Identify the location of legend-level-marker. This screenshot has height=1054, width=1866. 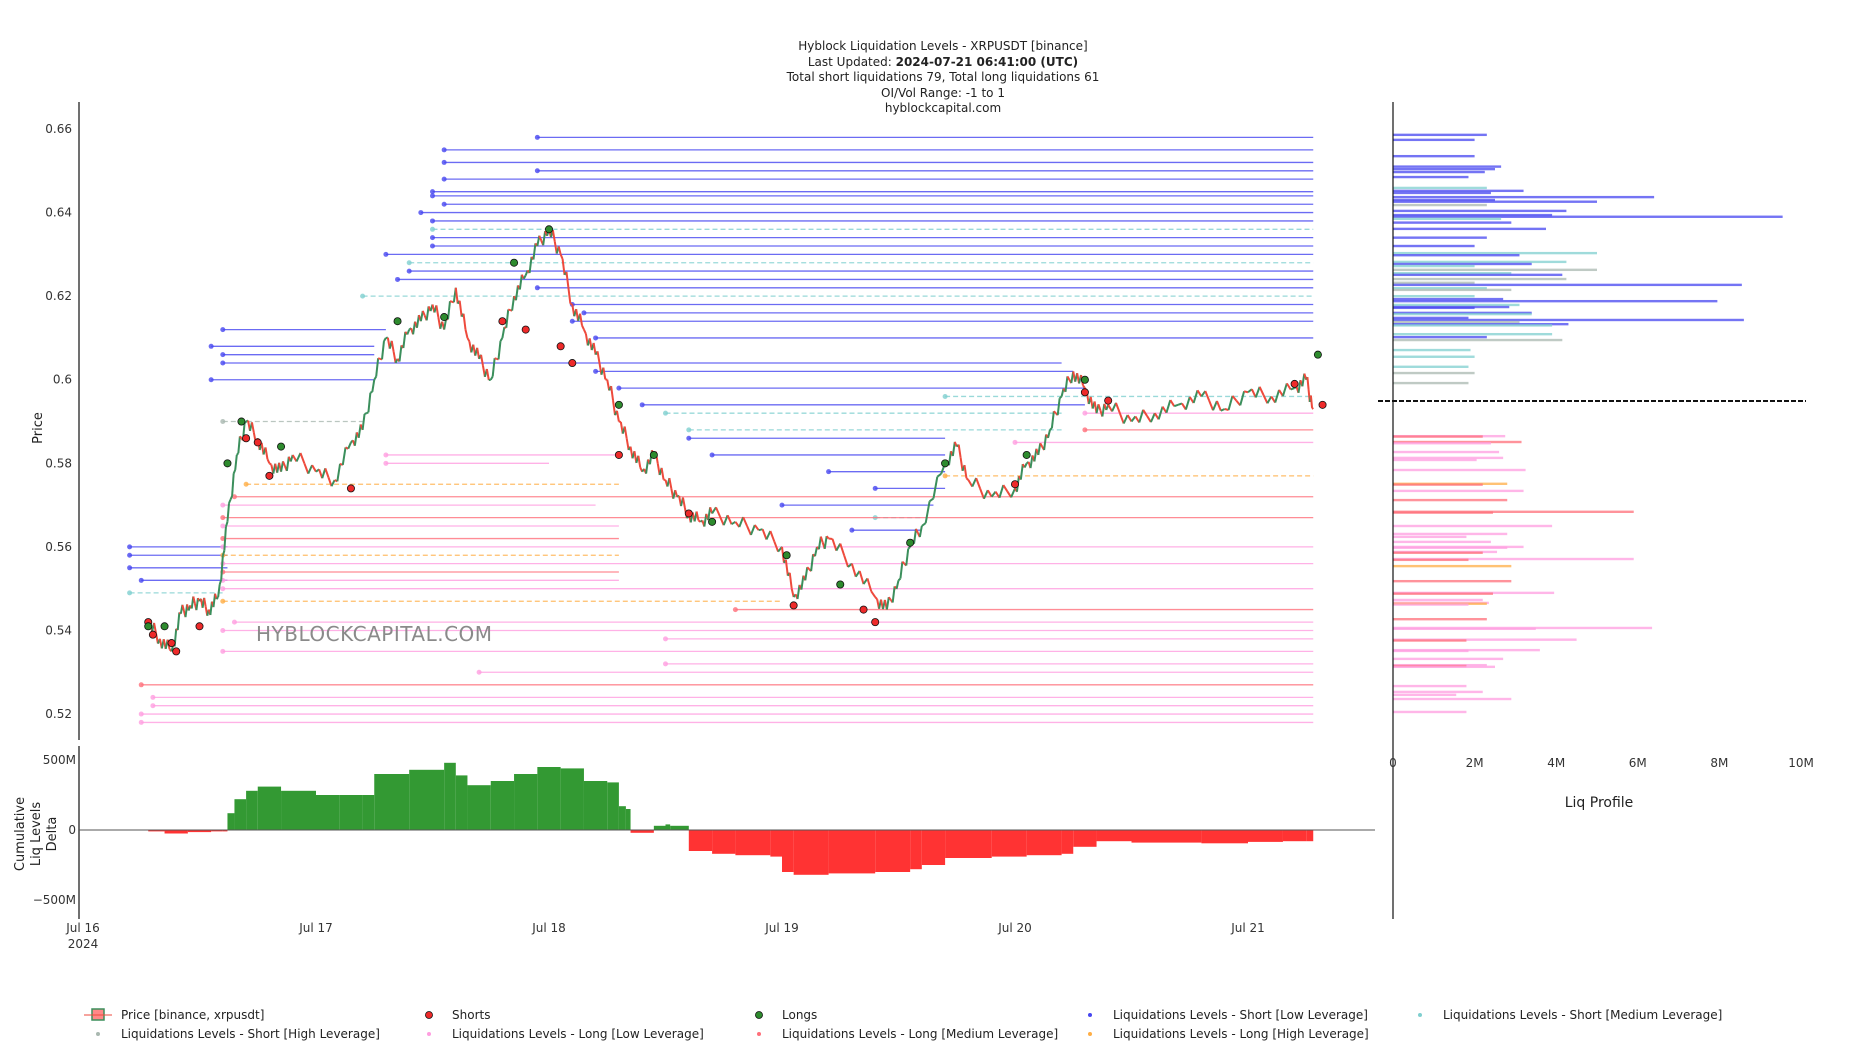
(98, 1034).